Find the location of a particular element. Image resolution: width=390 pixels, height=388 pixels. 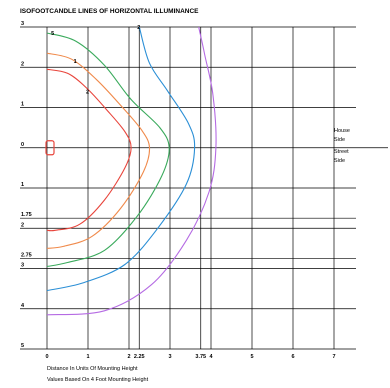

x-axis-label: Distance In Units Of Mounting Height is located at coordinates (92, 369).